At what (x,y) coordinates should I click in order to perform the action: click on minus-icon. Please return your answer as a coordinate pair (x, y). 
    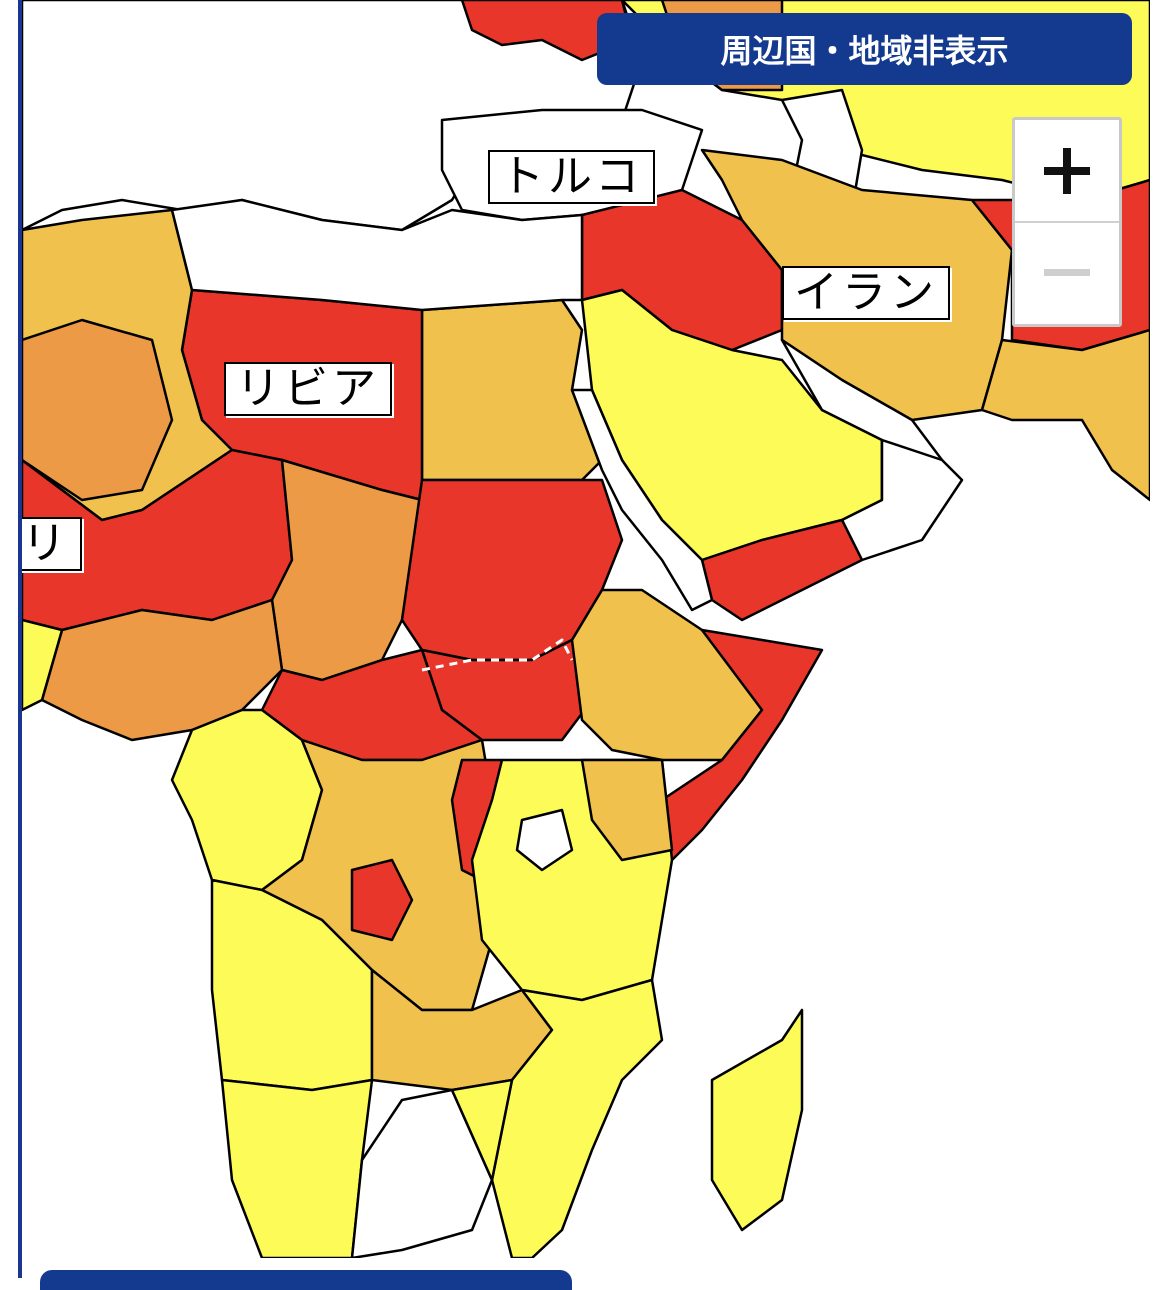
    Looking at the image, I should click on (1067, 273).